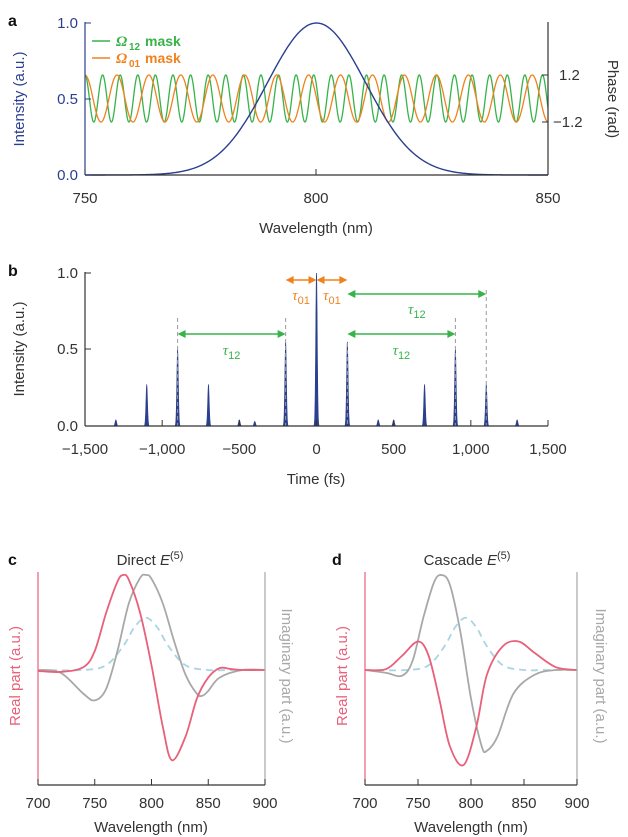  What do you see at coordinates (612, 99) in the screenshot?
I see `panel-a-ylabel-right: Phase (rad)` at bounding box center [612, 99].